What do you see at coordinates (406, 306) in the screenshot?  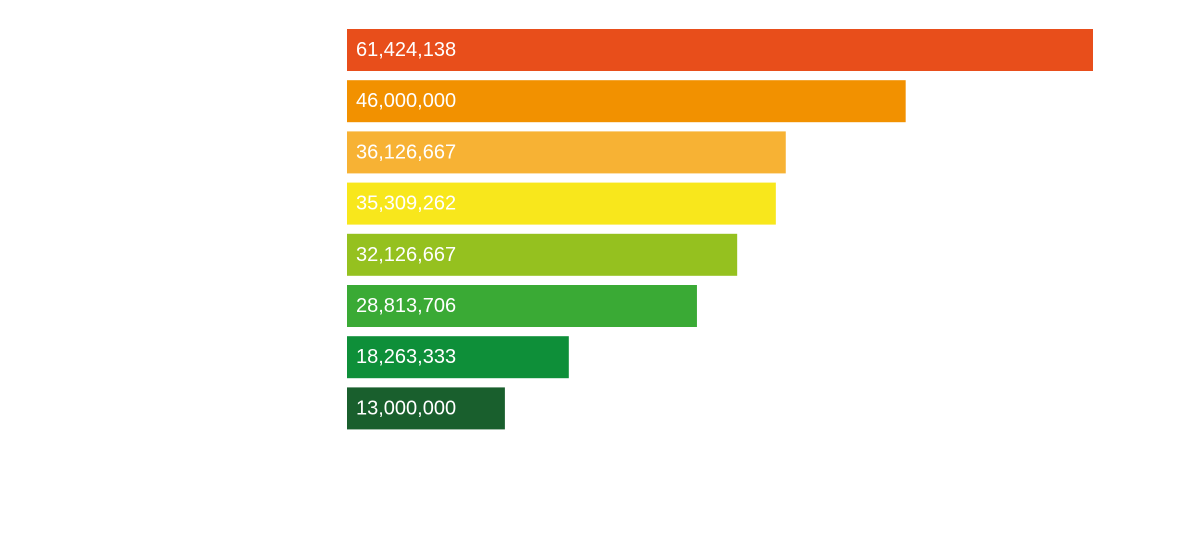 I see `bar-value-label: 28,813,706` at bounding box center [406, 306].